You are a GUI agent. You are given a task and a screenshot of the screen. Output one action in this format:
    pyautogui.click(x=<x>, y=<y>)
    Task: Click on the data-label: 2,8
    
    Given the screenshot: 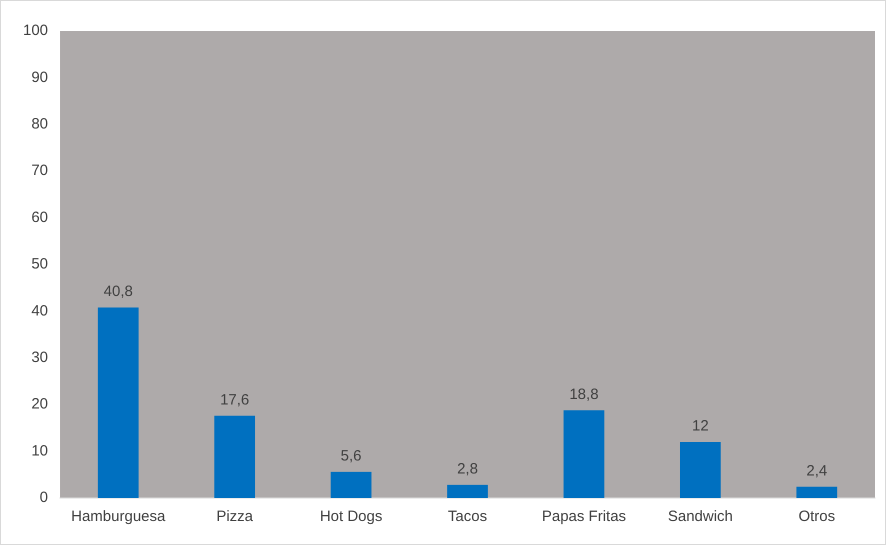 What is the action you would take?
    pyautogui.click(x=467, y=469)
    